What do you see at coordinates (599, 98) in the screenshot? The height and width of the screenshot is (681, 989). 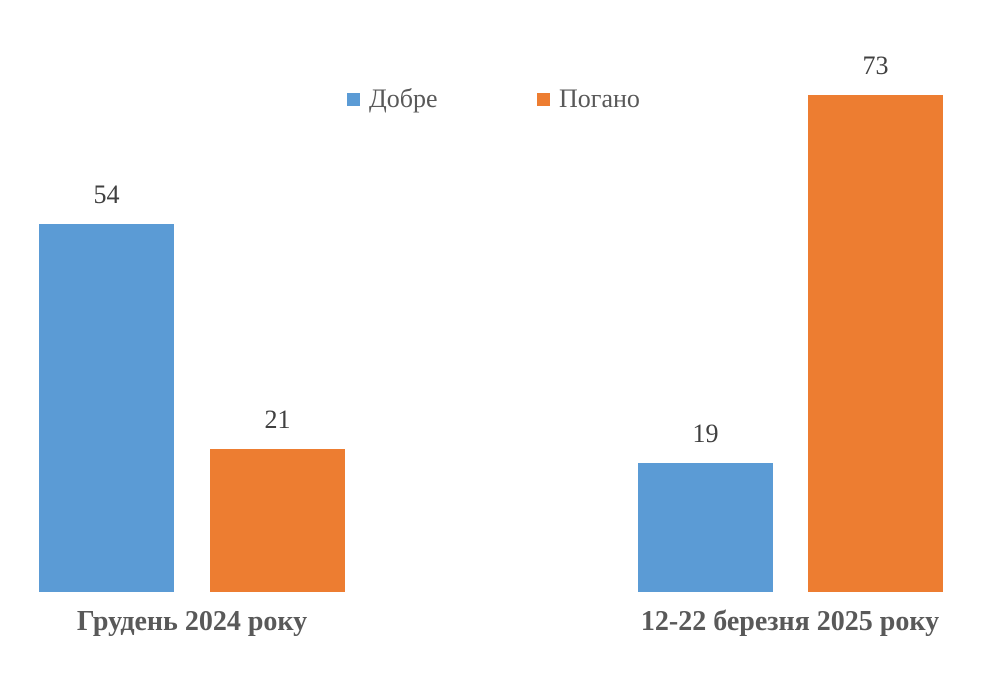 I see `legend-label-pogano: Погано` at bounding box center [599, 98].